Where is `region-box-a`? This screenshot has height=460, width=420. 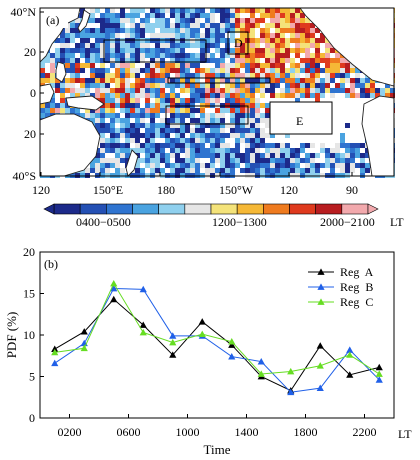 region-box-a is located at coordinates (155, 51).